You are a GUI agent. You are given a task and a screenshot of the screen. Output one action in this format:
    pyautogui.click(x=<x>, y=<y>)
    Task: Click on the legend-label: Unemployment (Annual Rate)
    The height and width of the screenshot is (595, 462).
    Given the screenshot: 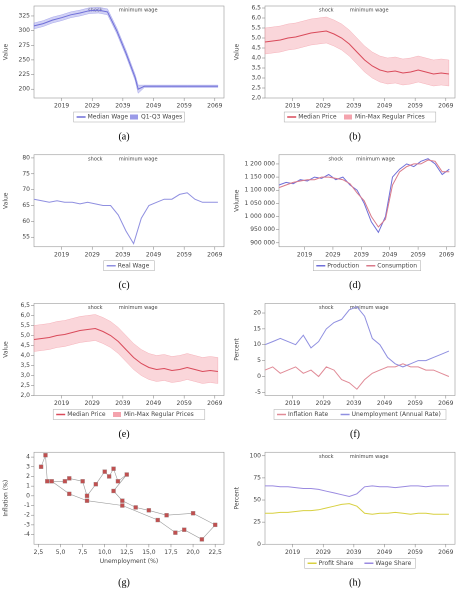 What is the action you would take?
    pyautogui.click(x=396, y=414)
    